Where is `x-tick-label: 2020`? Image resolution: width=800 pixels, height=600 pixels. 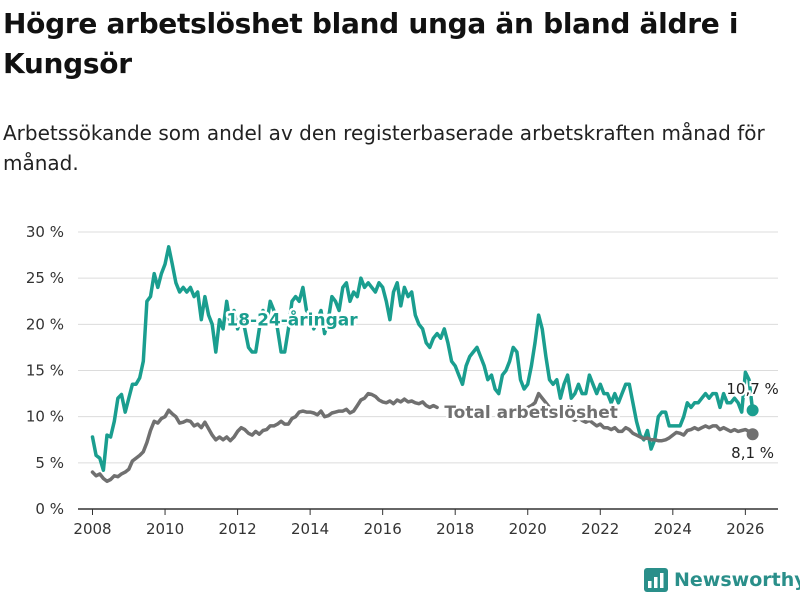
x-tick-label: 2020 is located at coordinates (528, 529).